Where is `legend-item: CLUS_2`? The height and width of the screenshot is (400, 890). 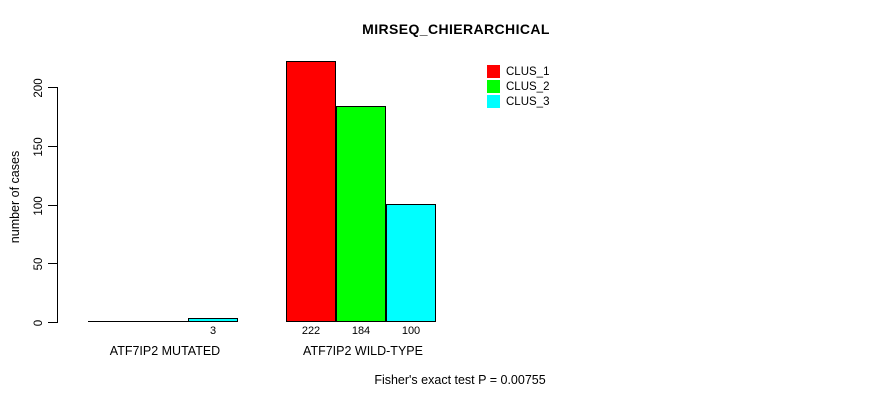 legend-item: CLUS_2 is located at coordinates (518, 86).